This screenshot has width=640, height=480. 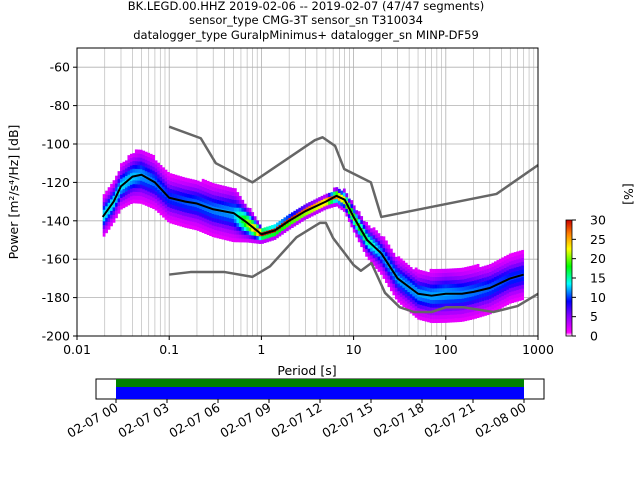 What do you see at coordinates (56, 297) in the screenshot?
I see `y-tick-label: -180` at bounding box center [56, 297].